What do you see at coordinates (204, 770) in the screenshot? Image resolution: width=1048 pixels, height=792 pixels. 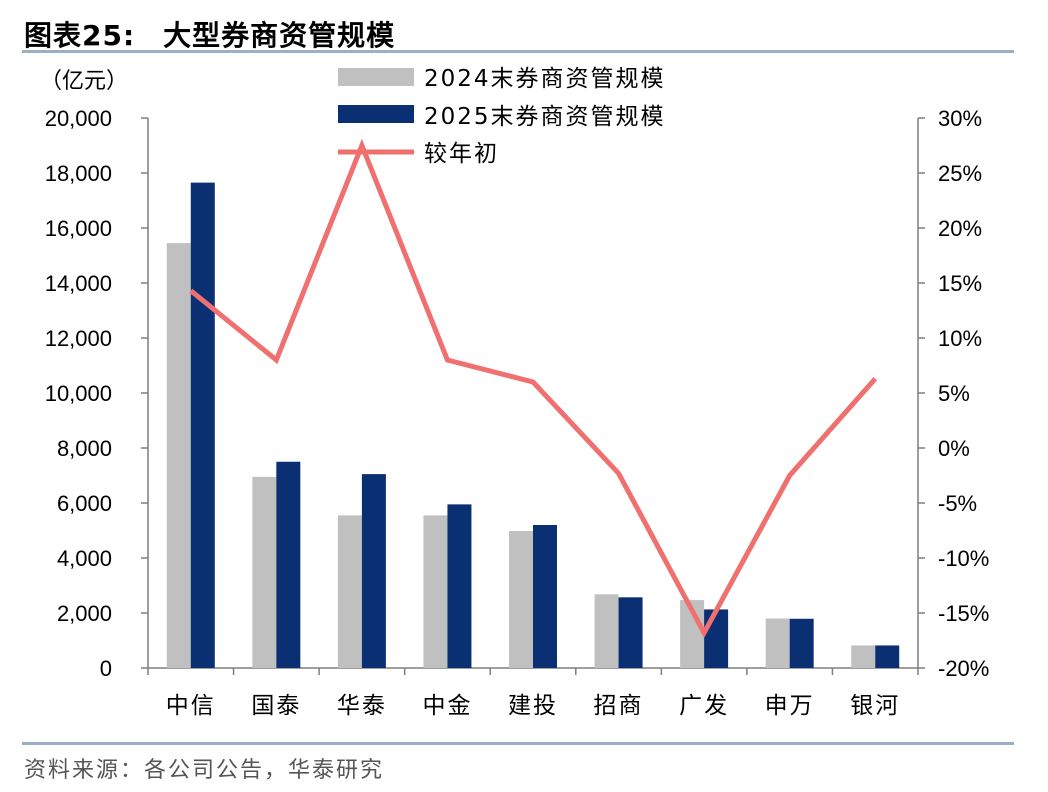 I see `source-note: 资料来源：各公司公告，华泰研究` at bounding box center [204, 770].